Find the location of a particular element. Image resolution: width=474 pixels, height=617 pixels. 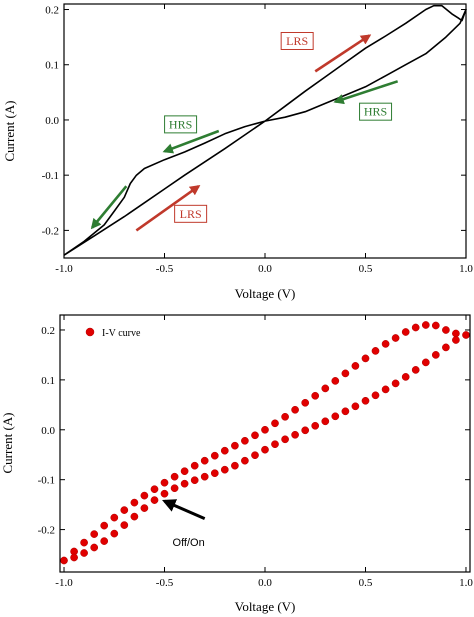

bottom-annotations: Off/On is located at coordinates (189, 543).